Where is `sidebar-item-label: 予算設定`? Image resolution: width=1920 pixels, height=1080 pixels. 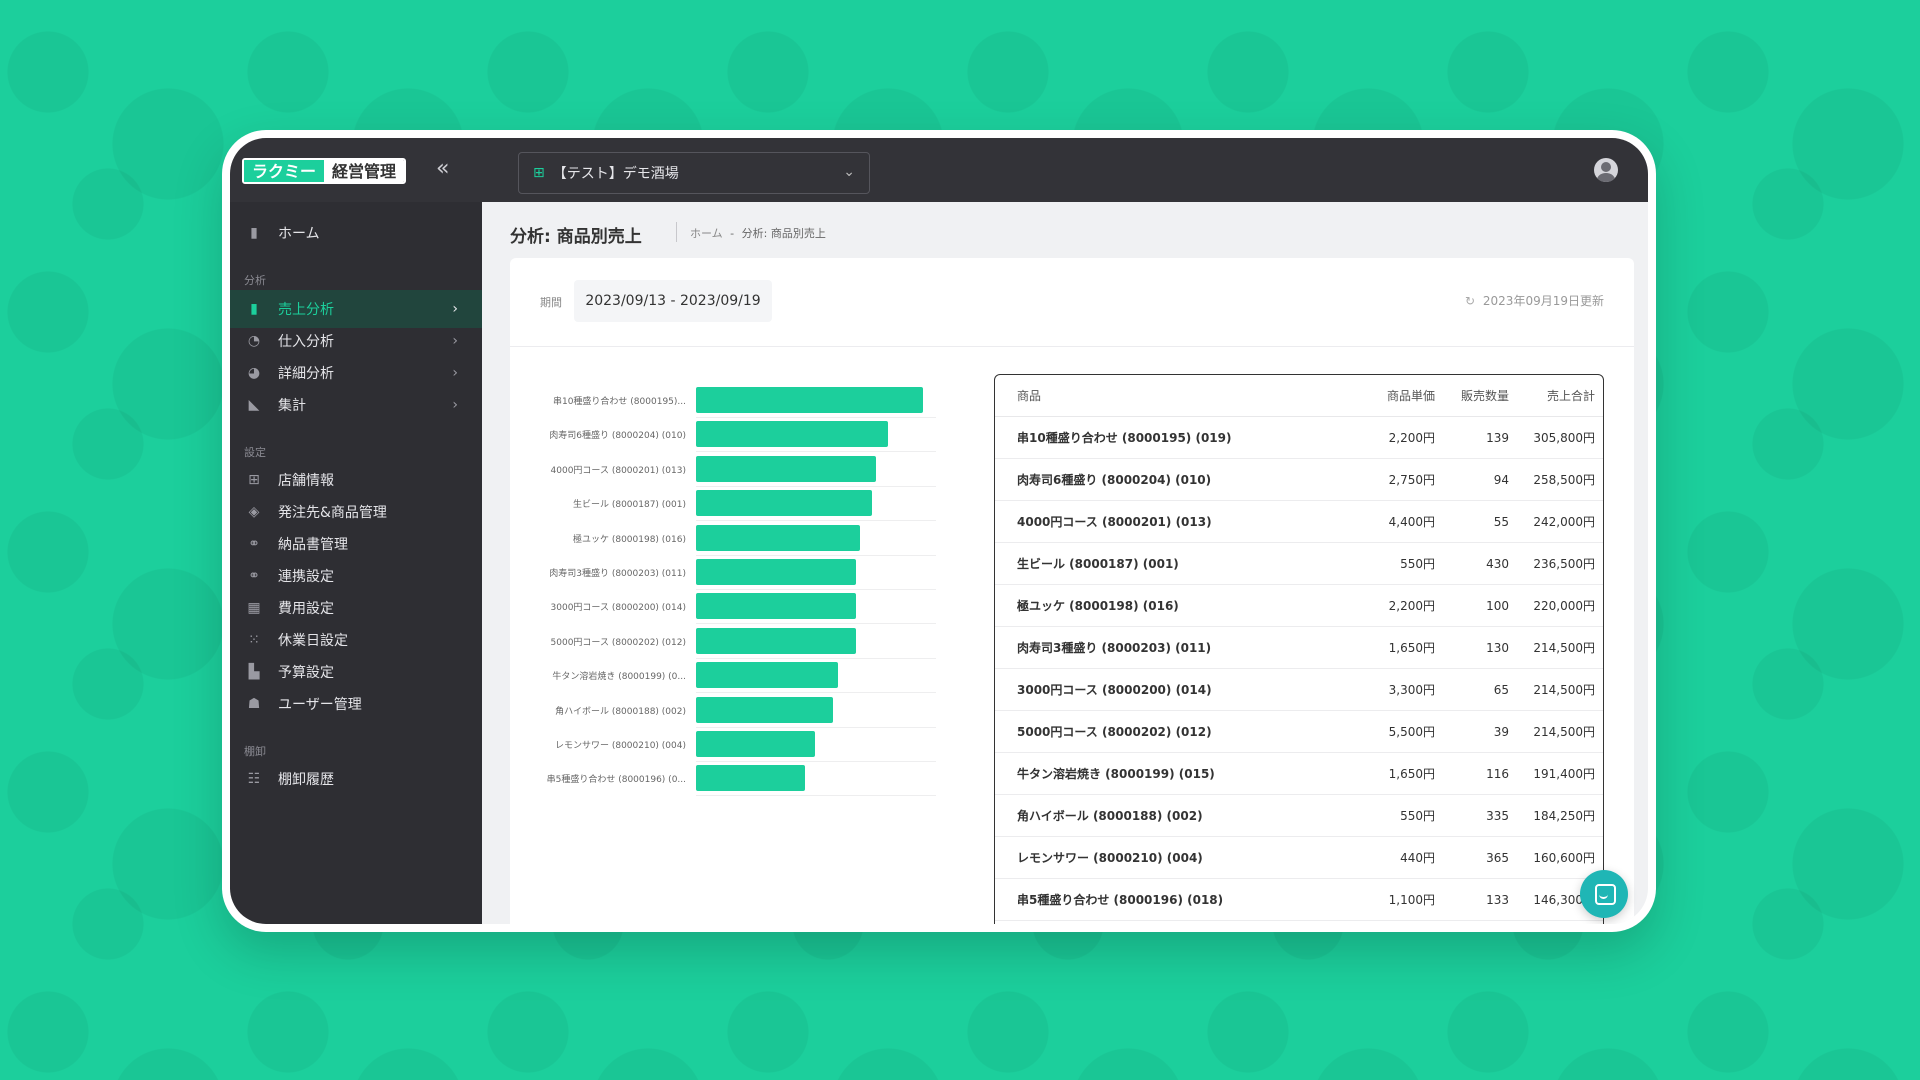
sidebar-item-label: 予算設定 is located at coordinates (306, 673).